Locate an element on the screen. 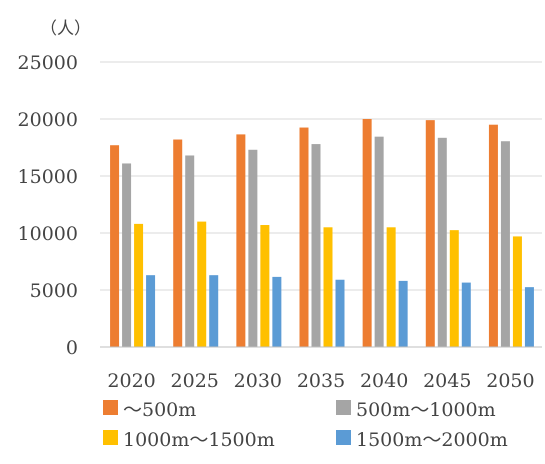 This screenshot has width=545, height=464. y-tick-label: 15000 is located at coordinates (48, 177).